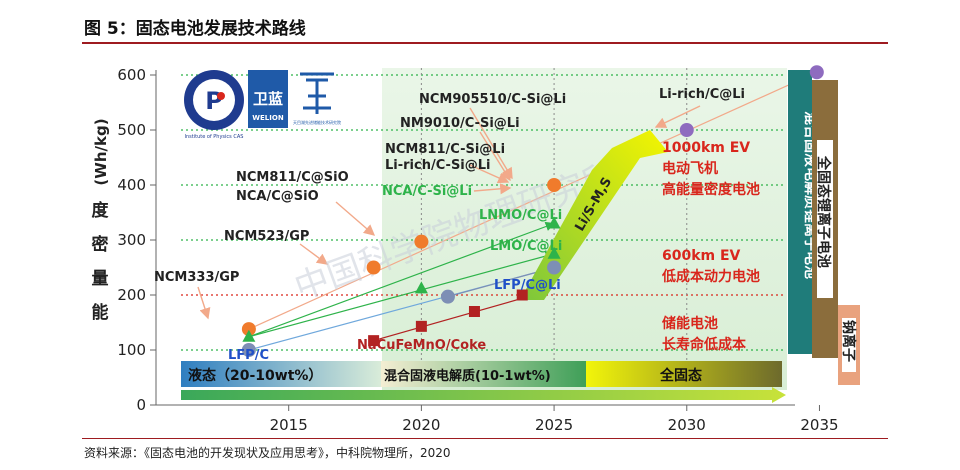  Describe the element at coordinates (266, 236) in the screenshot. I see `label-ncm523: NCM523/GP` at that location.